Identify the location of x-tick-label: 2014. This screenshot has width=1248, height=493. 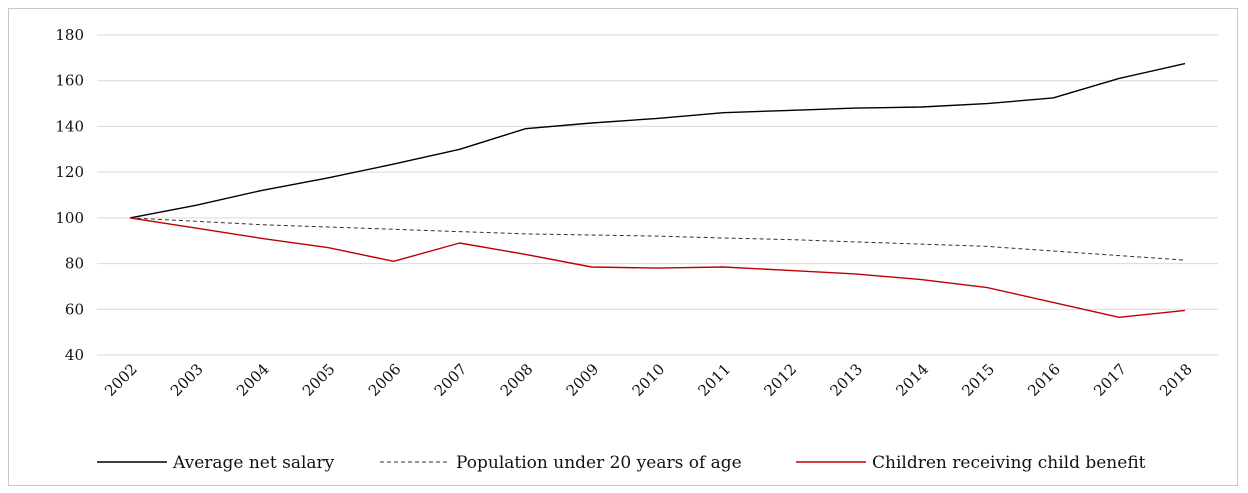
(912, 380).